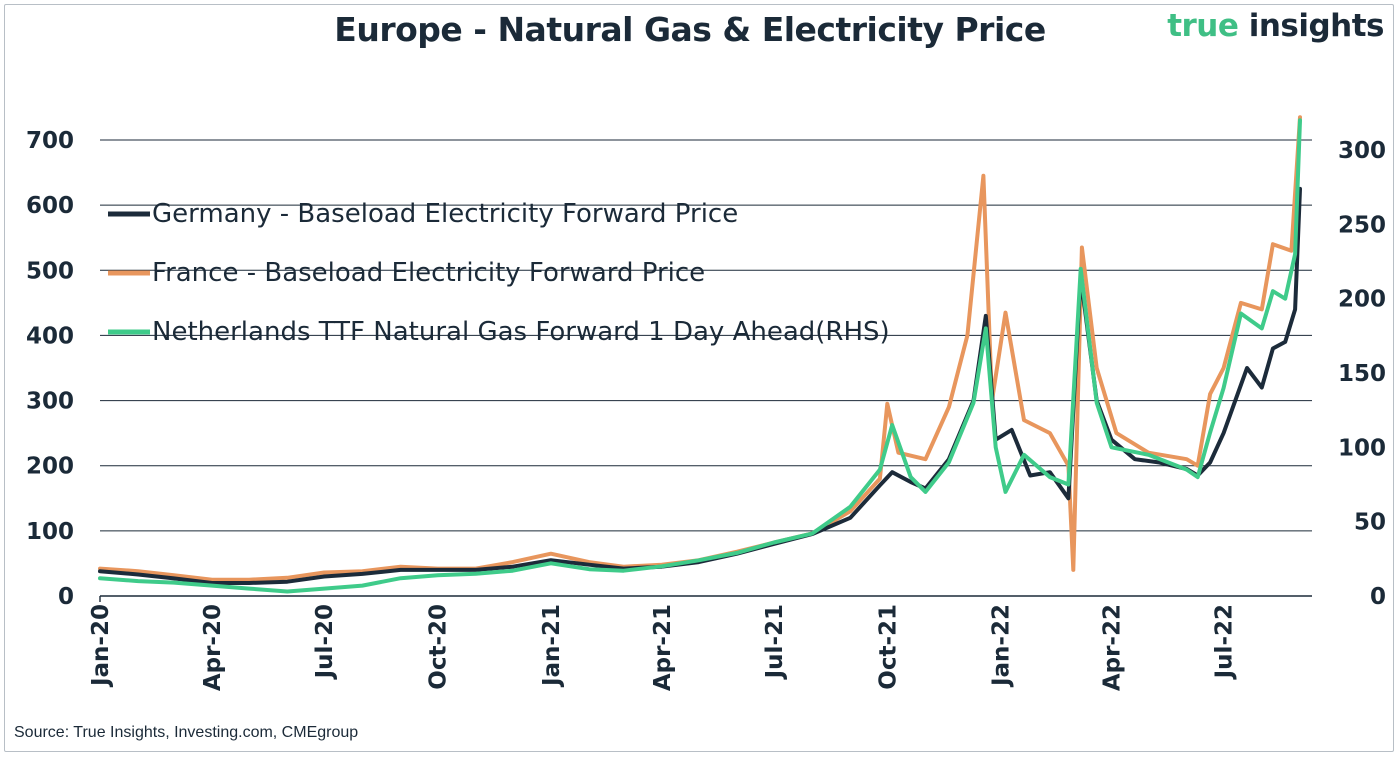 The height and width of the screenshot is (758, 1400). I want to click on x-tick-label: Jan-20, so click(101, 646).